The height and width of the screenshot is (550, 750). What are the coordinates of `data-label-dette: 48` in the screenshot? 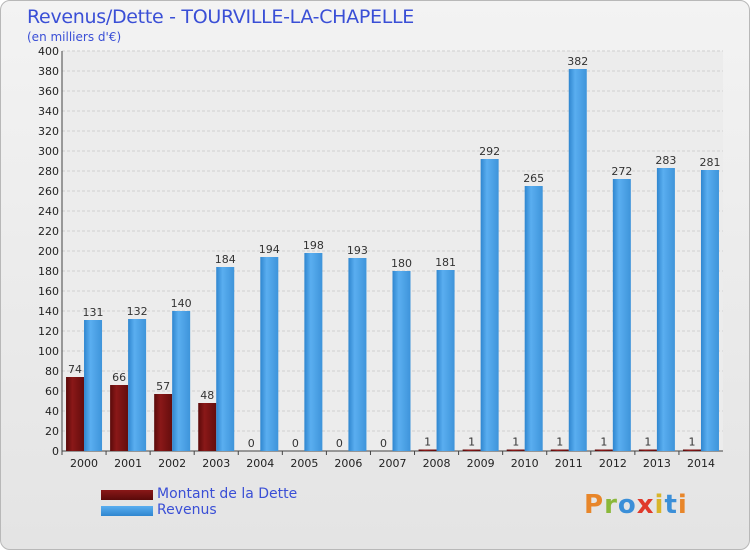 It's located at (207, 395).